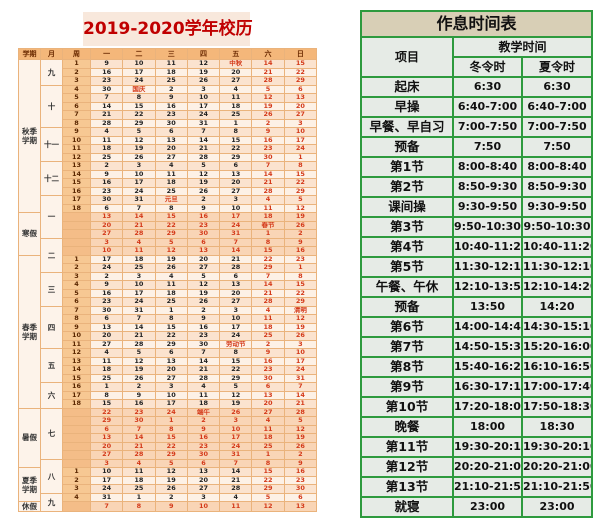 This screenshot has height=528, width=600. What do you see at coordinates (477, 187) in the screenshot?
I see `schedule-row: 第2节 8:50-9:30 8:50-9:30` at bounding box center [477, 187].